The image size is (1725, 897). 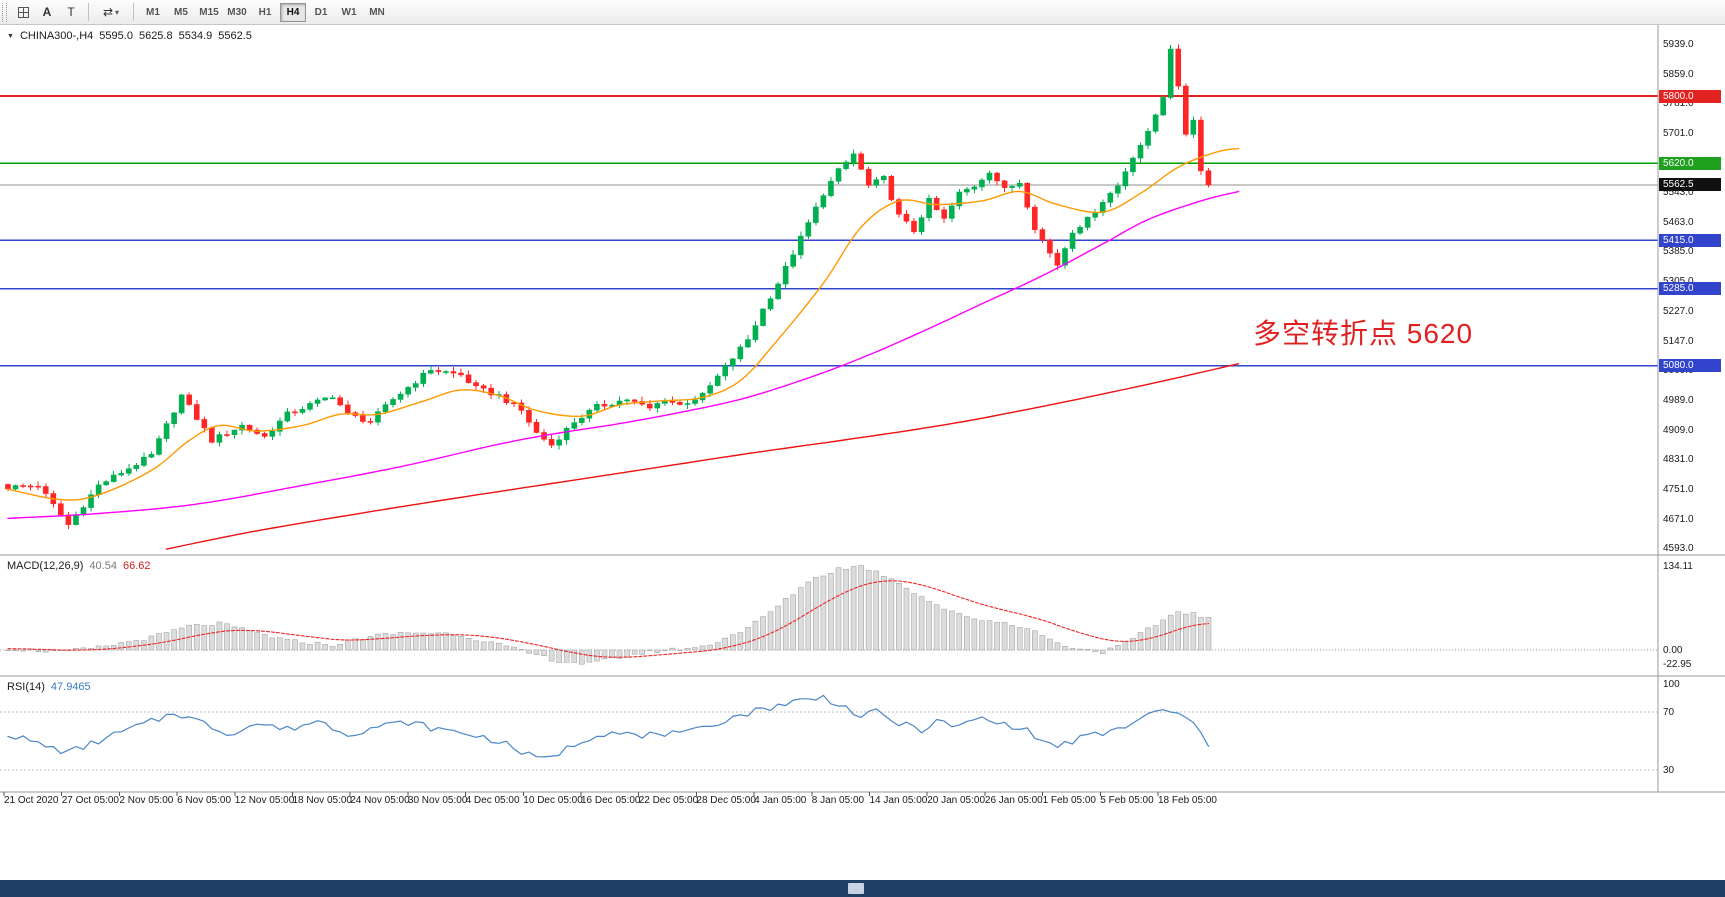 What do you see at coordinates (146, 800) in the screenshot?
I see `time-axis-label: 2 Nov 05:00` at bounding box center [146, 800].